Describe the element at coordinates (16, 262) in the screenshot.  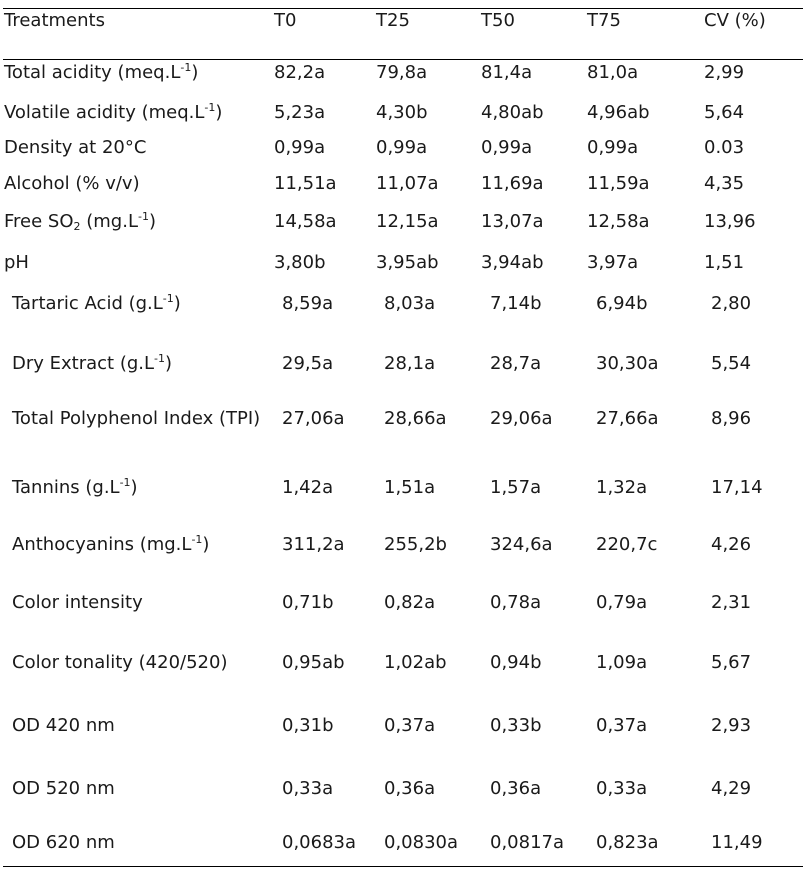
I see `row-label: pH` at that location.